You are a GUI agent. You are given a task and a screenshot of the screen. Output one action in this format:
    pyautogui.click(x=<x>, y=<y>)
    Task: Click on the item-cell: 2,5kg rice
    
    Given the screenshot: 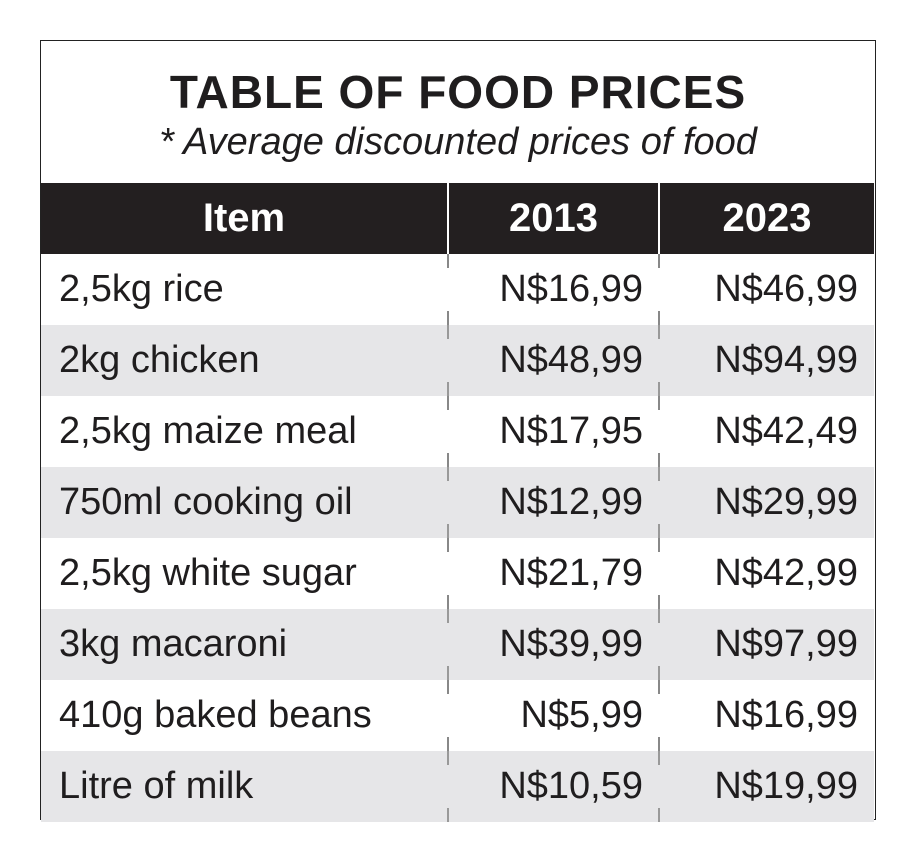 What is the action you would take?
    pyautogui.click(x=141, y=289)
    